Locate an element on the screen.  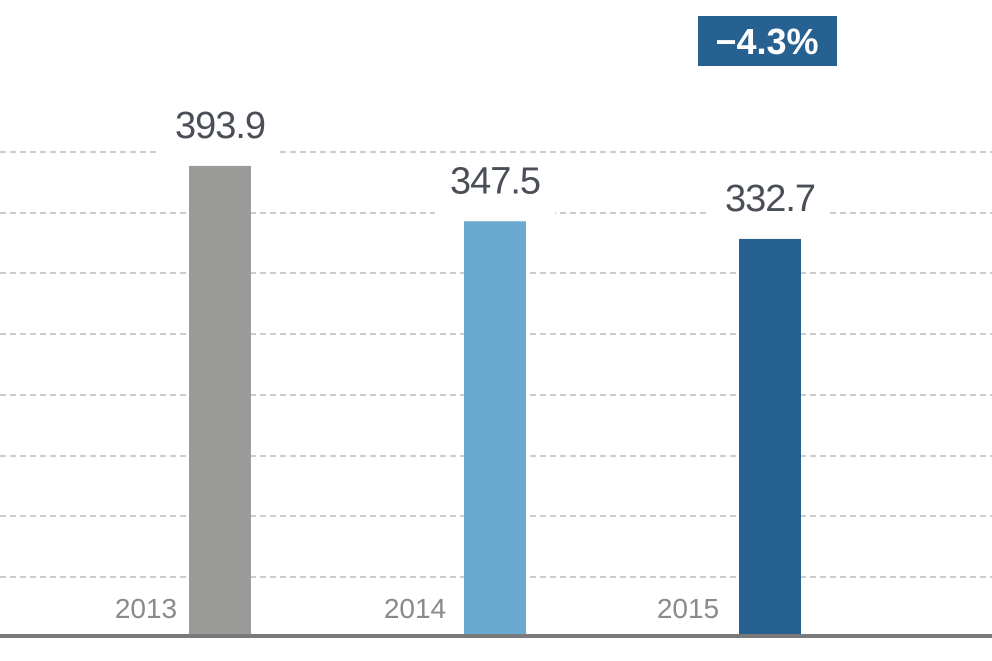
label-backgrounds is located at coordinates (495, 169).